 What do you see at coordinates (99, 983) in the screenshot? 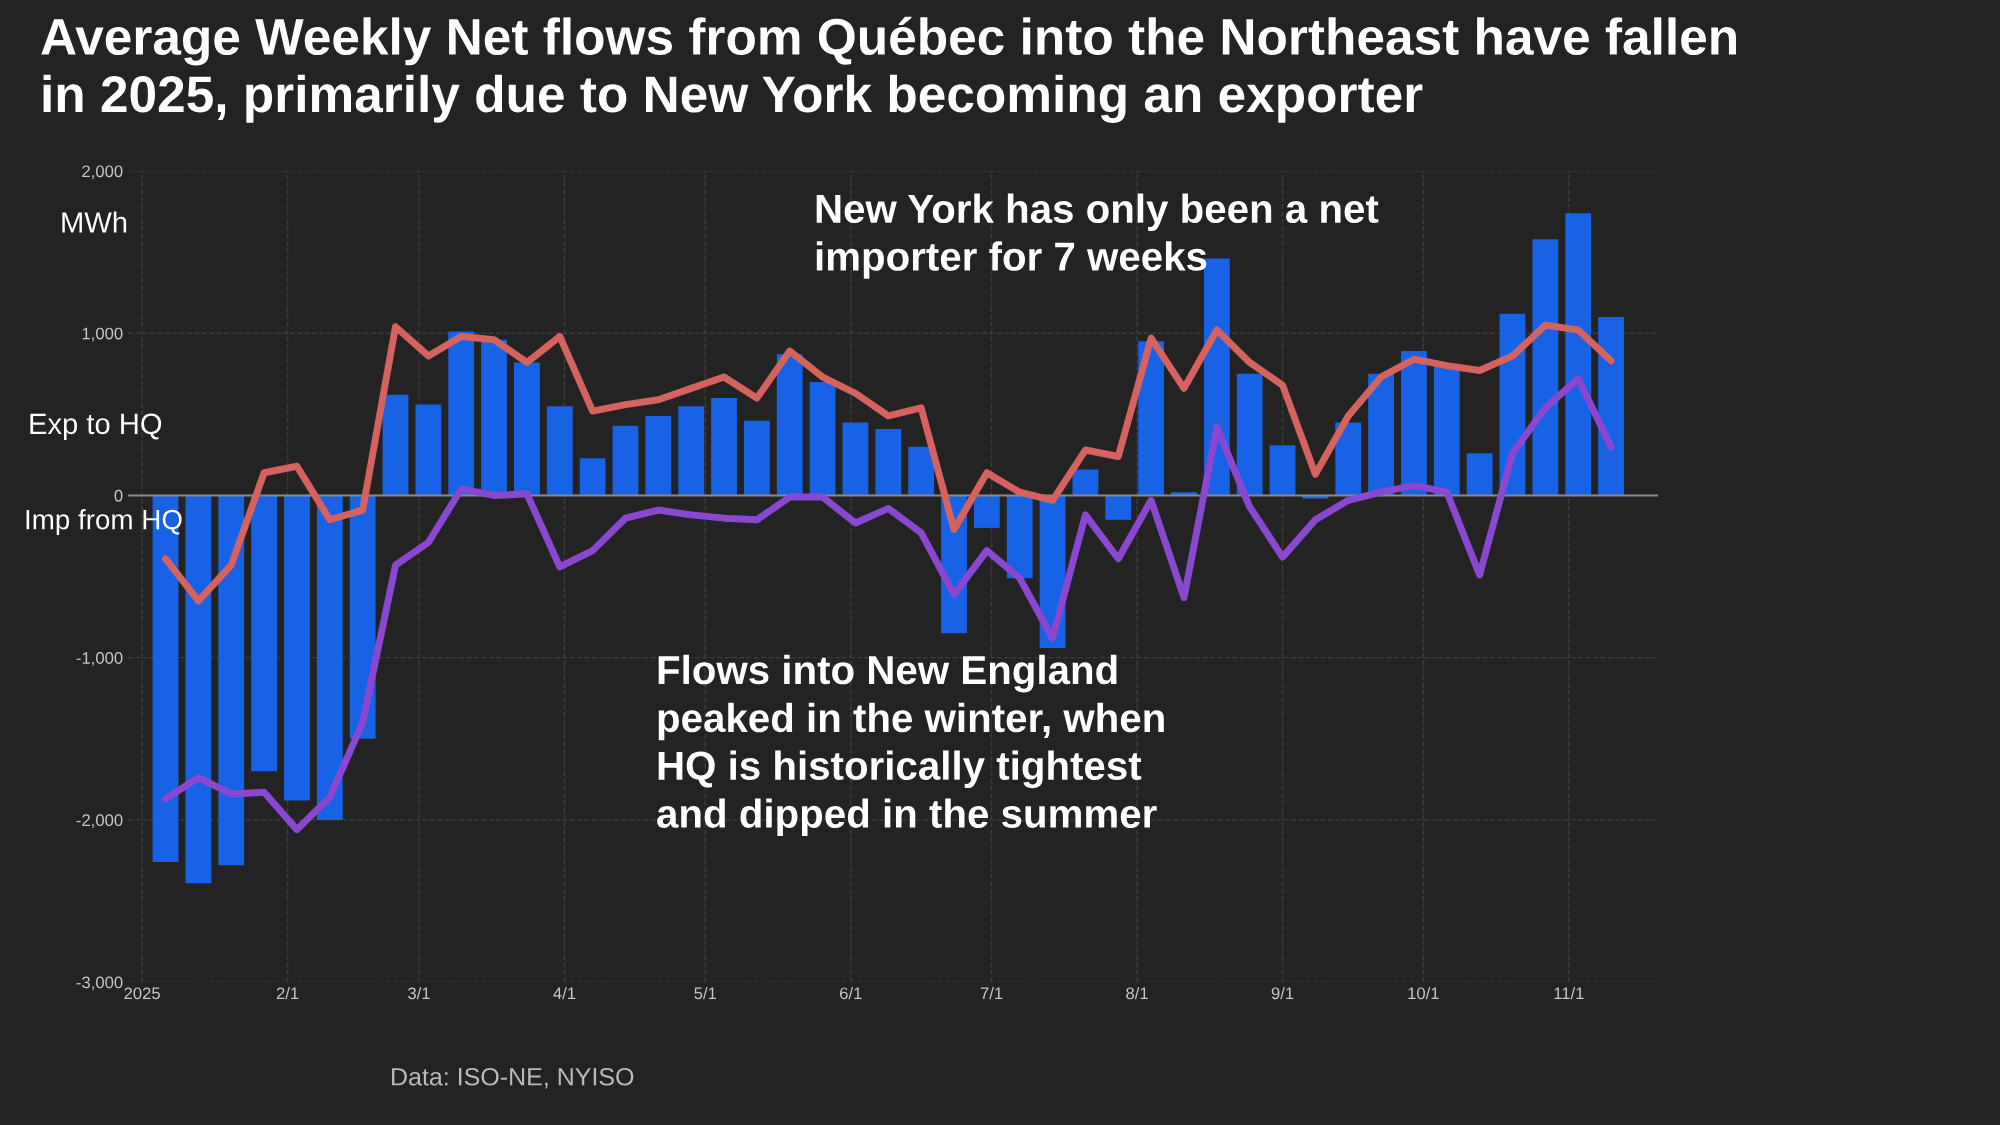
I see `y-tick-label: -3,000` at bounding box center [99, 983].